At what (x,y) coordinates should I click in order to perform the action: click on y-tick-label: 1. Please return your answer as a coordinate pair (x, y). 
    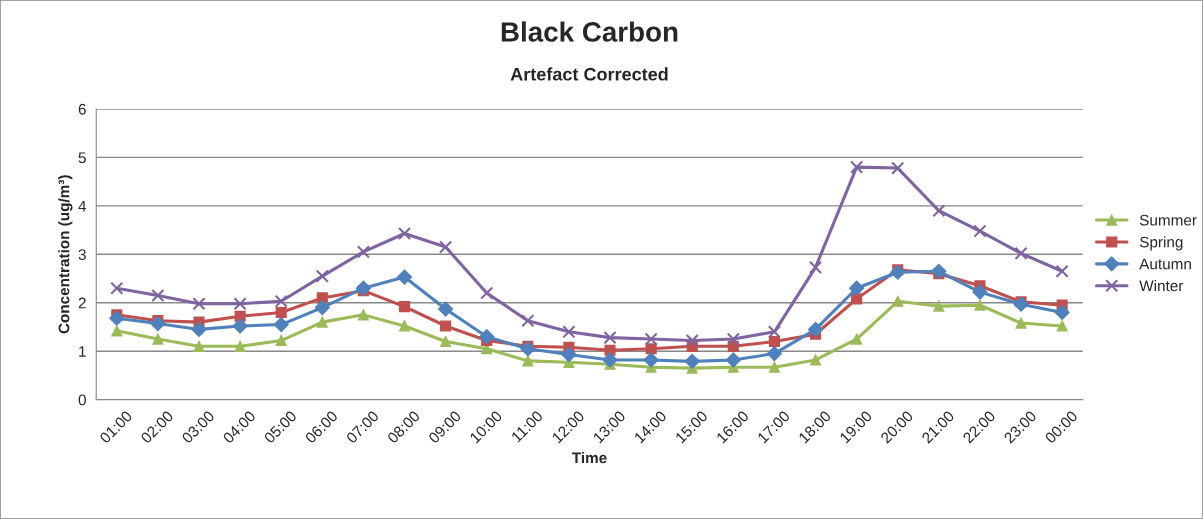
    Looking at the image, I should click on (82, 351).